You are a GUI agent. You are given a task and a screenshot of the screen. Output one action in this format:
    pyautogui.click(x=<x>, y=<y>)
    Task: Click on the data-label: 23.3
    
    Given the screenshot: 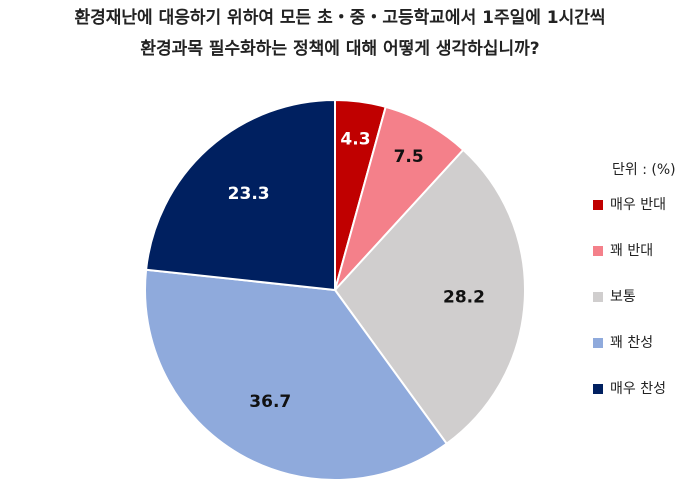 What is the action you would take?
    pyautogui.click(x=249, y=194)
    